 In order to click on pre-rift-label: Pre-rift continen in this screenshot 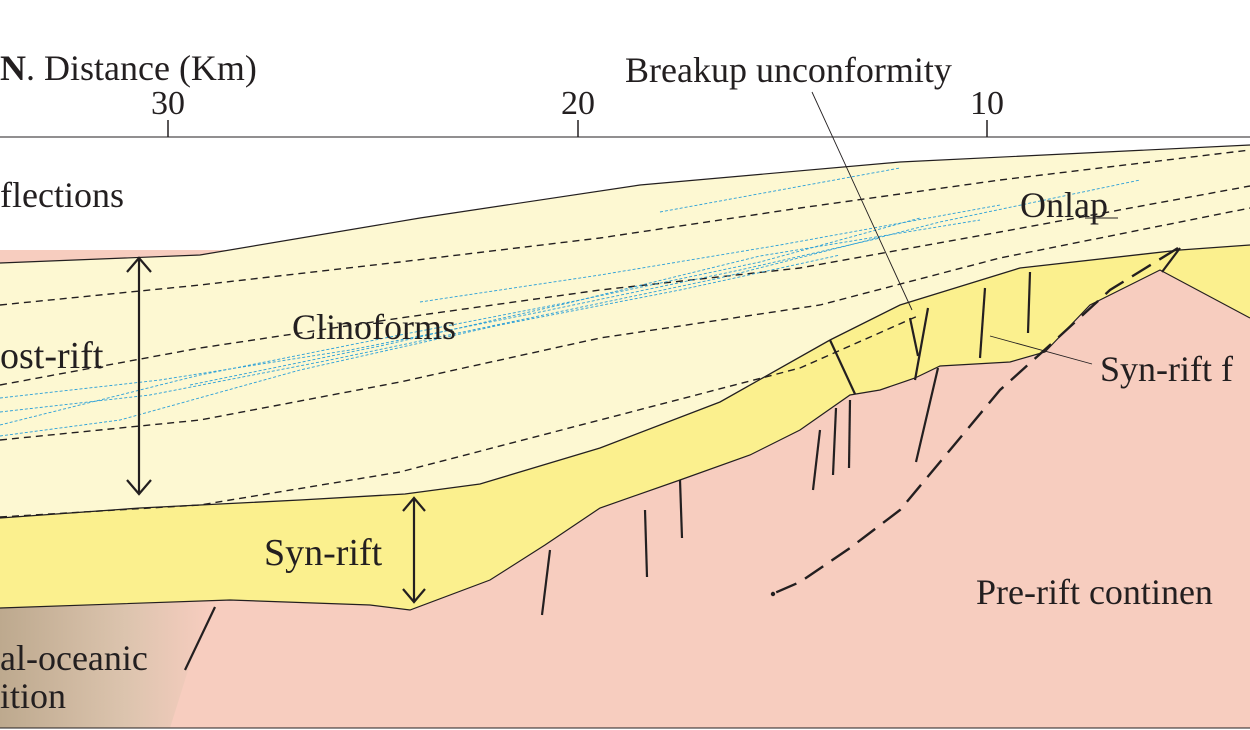, I will do `click(1094, 592)`.